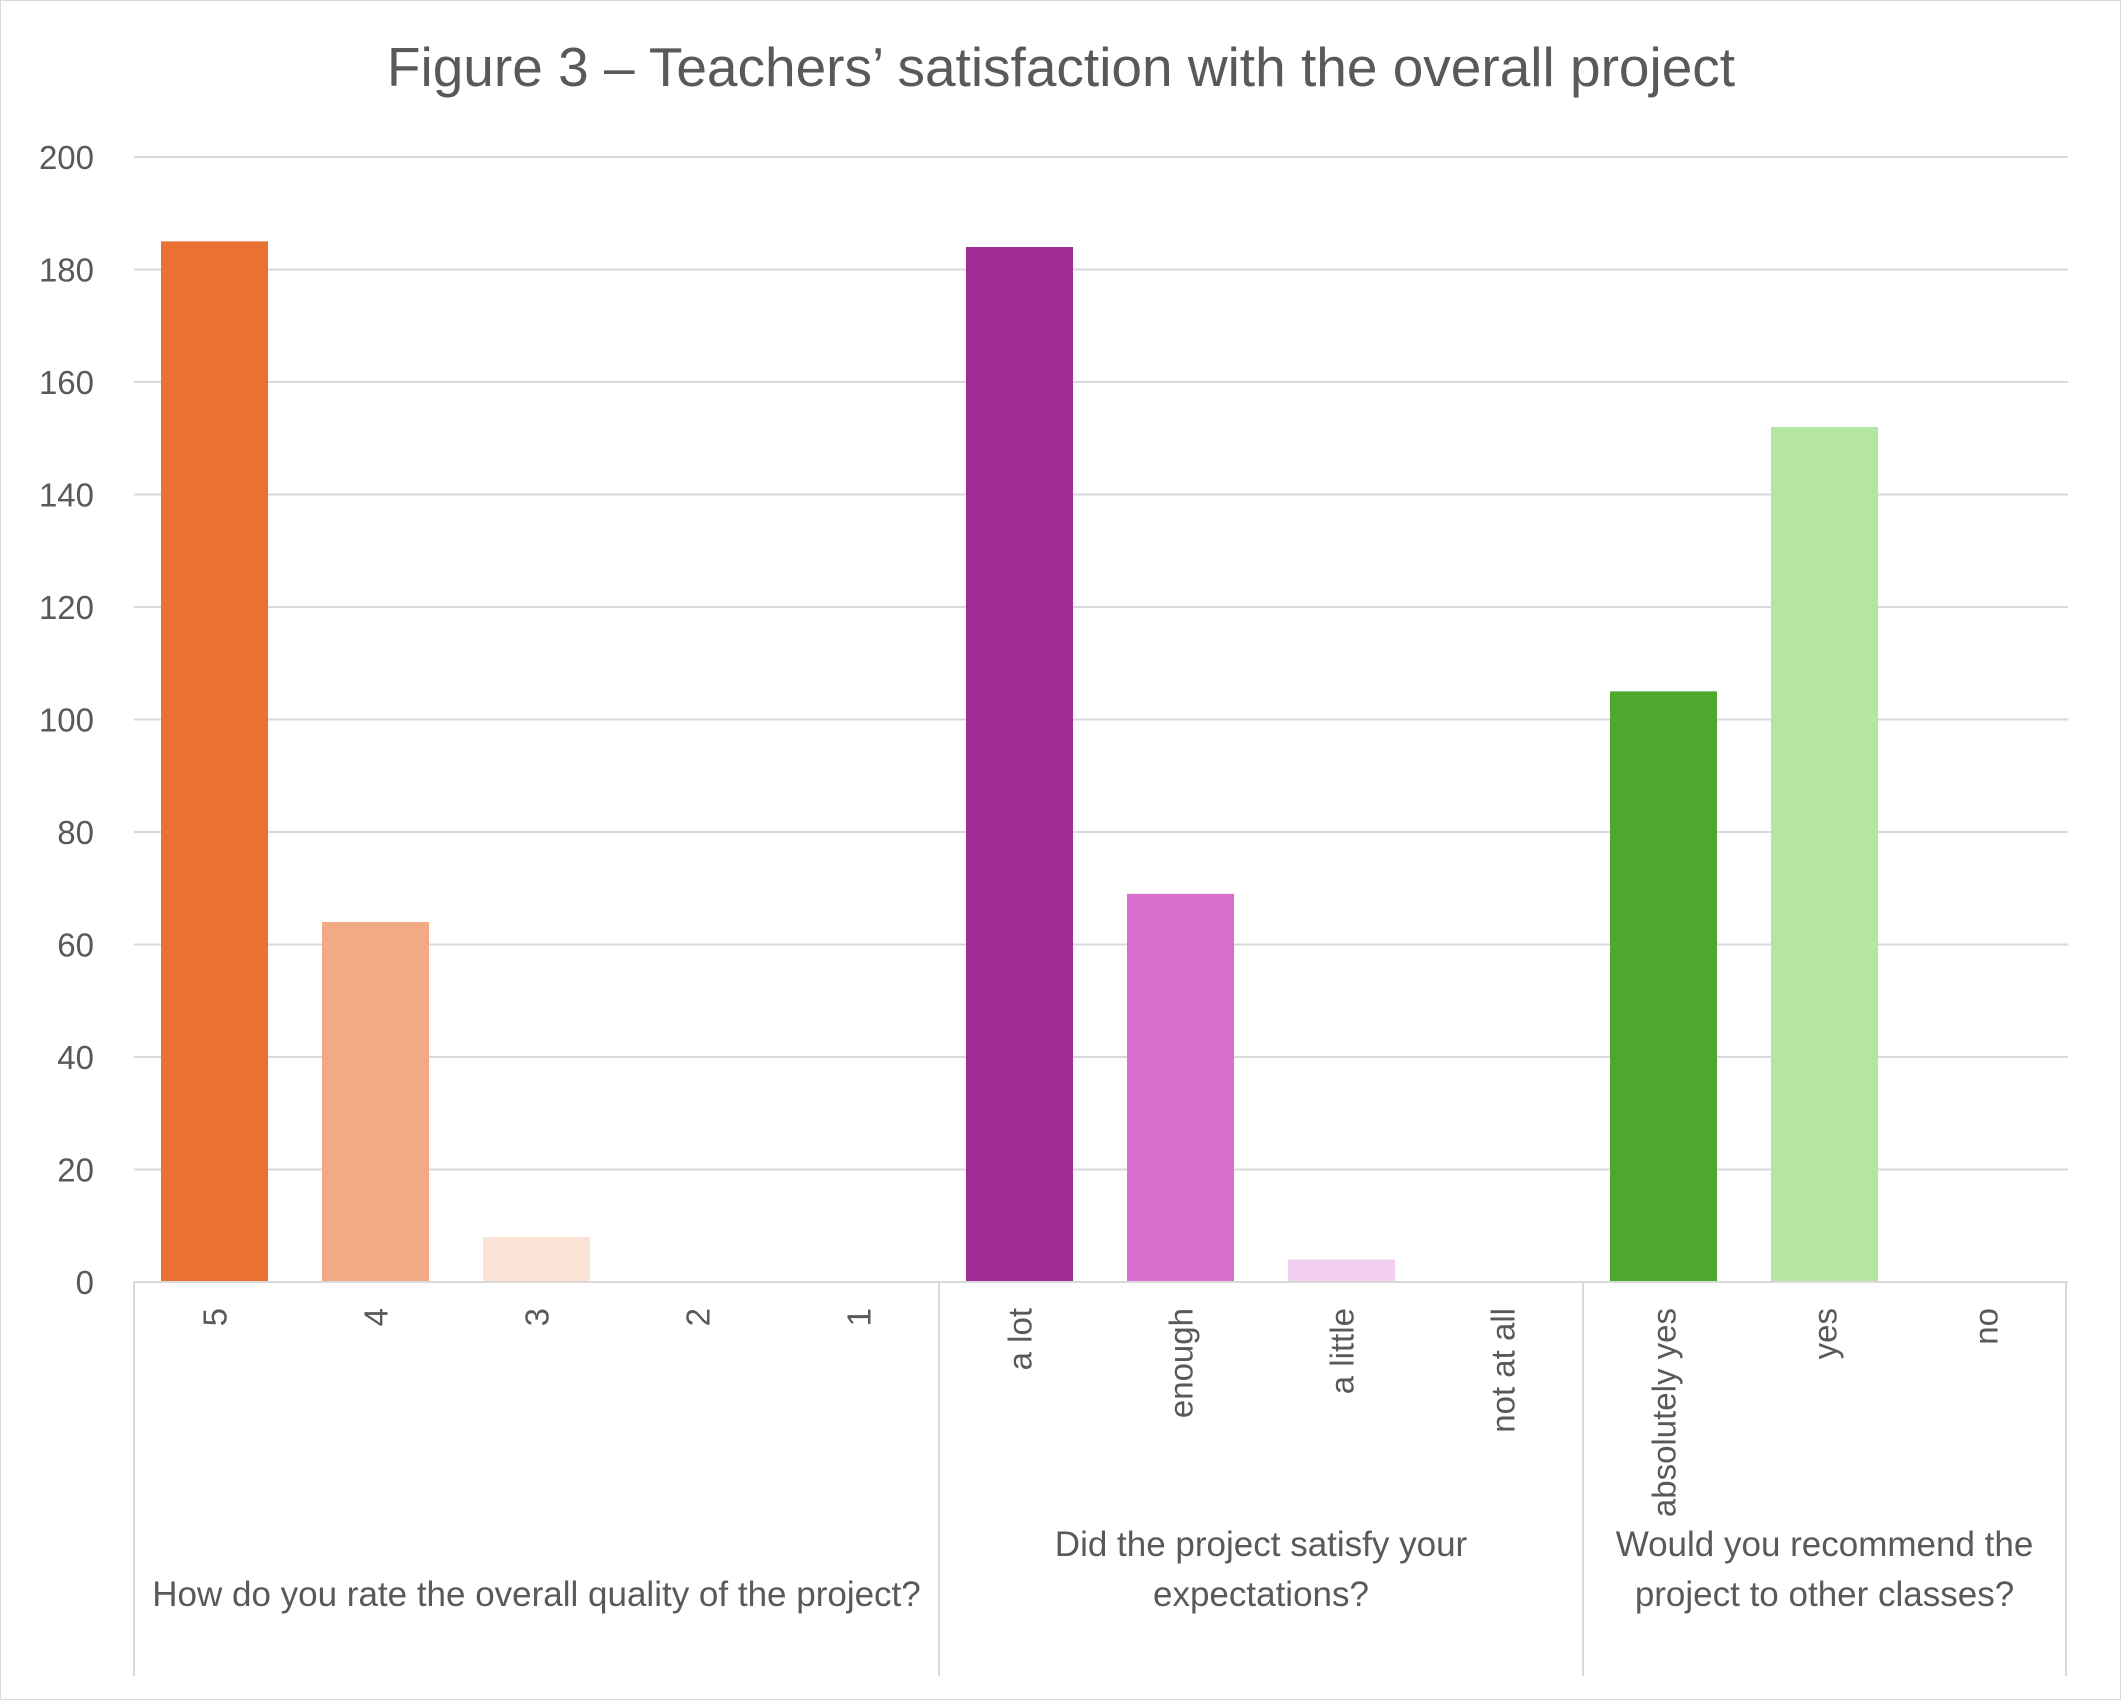 This screenshot has height=1700, width=2121. I want to click on x-group-label: project to other classes?, so click(1824, 1594).